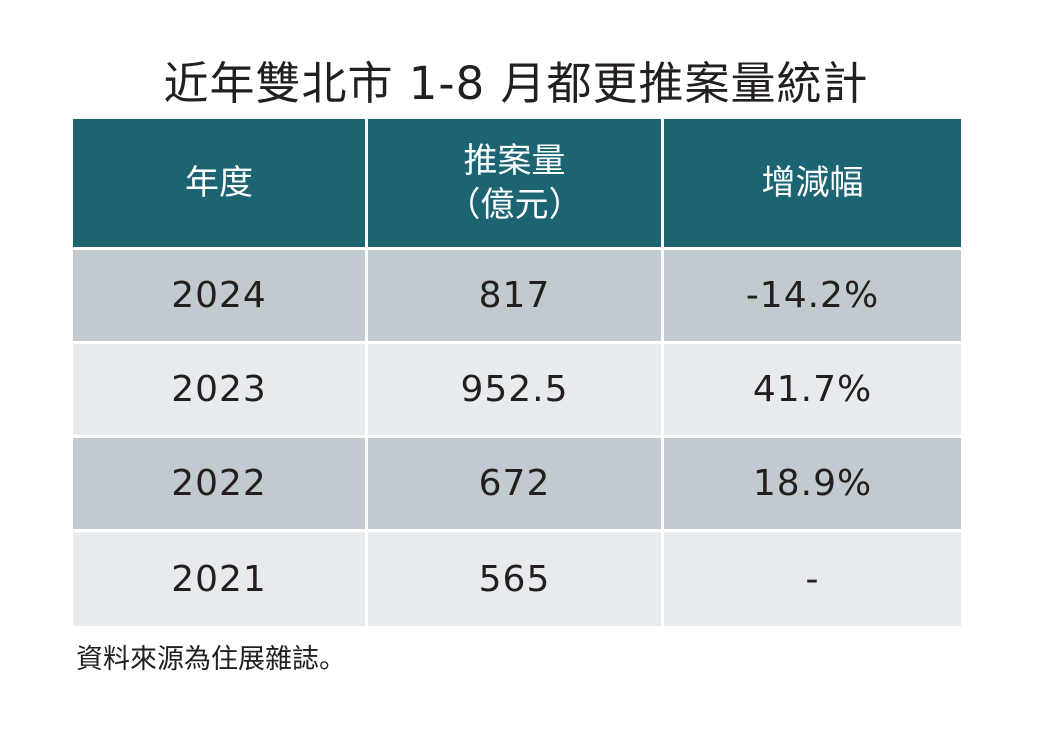  Describe the element at coordinates (220, 579) in the screenshot. I see `cell-year: 2021` at that location.